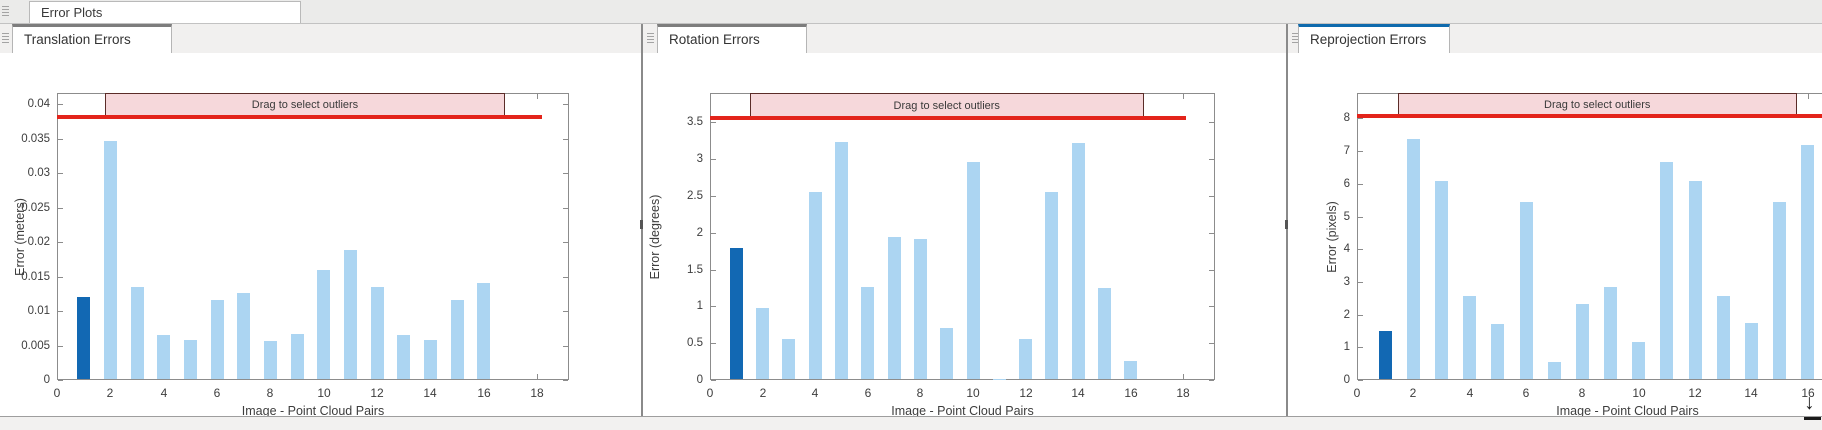 This screenshot has width=1822, height=430. What do you see at coordinates (377, 393) in the screenshot?
I see `x-tick-label: 12` at bounding box center [377, 393].